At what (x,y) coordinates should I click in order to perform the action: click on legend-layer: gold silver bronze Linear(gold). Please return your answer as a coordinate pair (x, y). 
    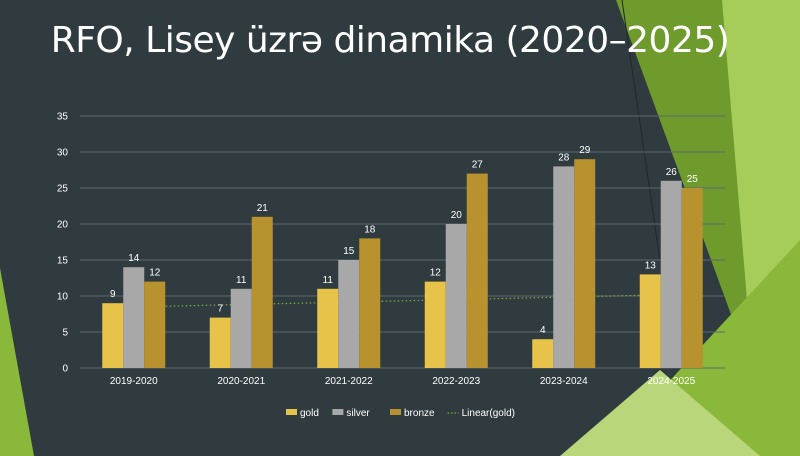
    Looking at the image, I should click on (400, 413).